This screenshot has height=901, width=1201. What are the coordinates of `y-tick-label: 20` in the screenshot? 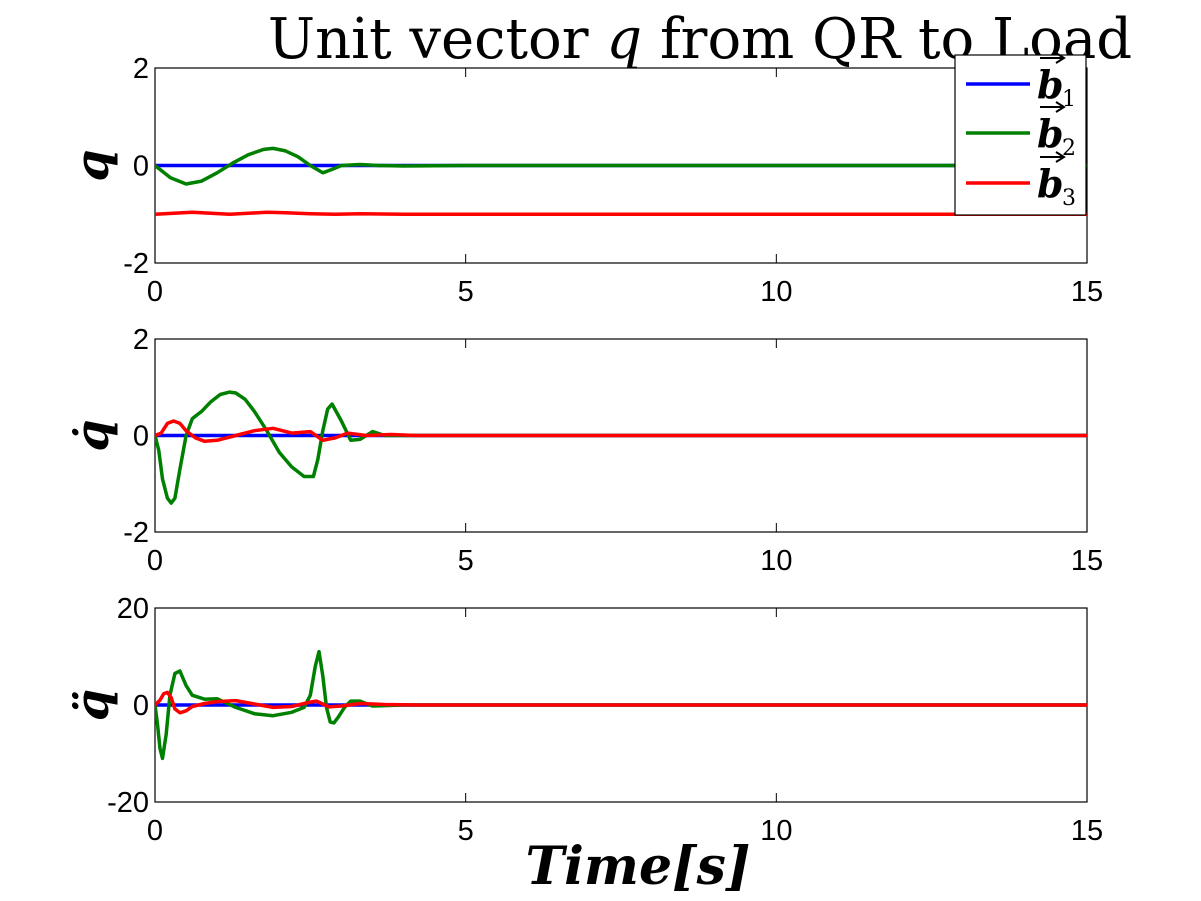 It's located at (133, 609).